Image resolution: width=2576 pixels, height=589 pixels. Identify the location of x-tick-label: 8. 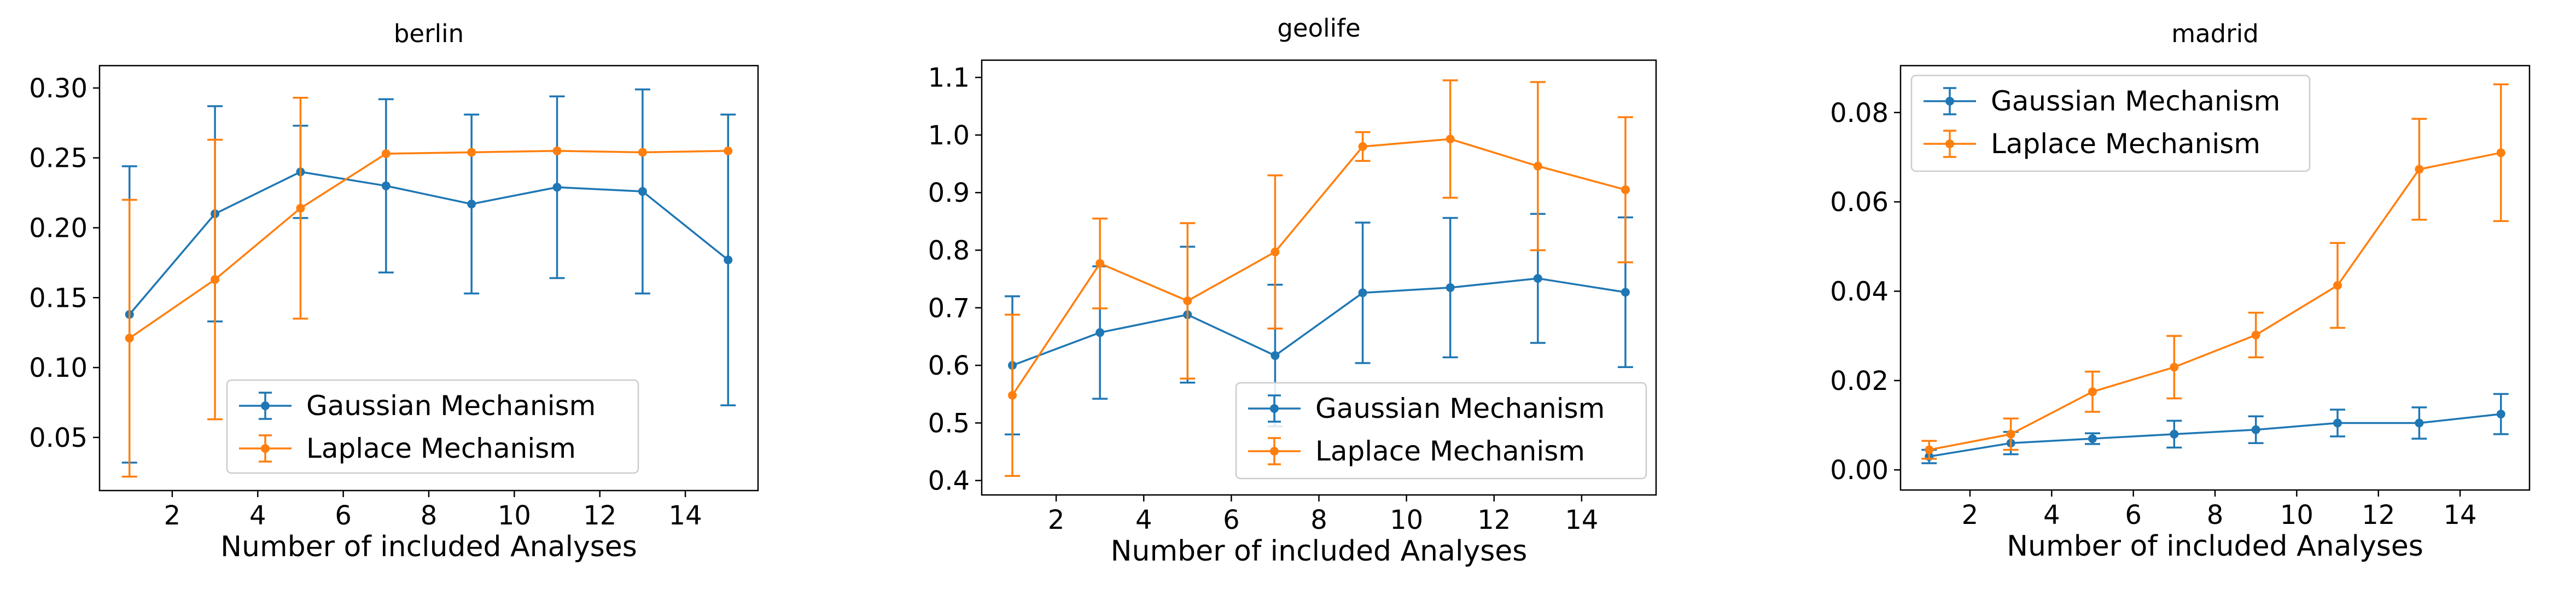
(1319, 520).